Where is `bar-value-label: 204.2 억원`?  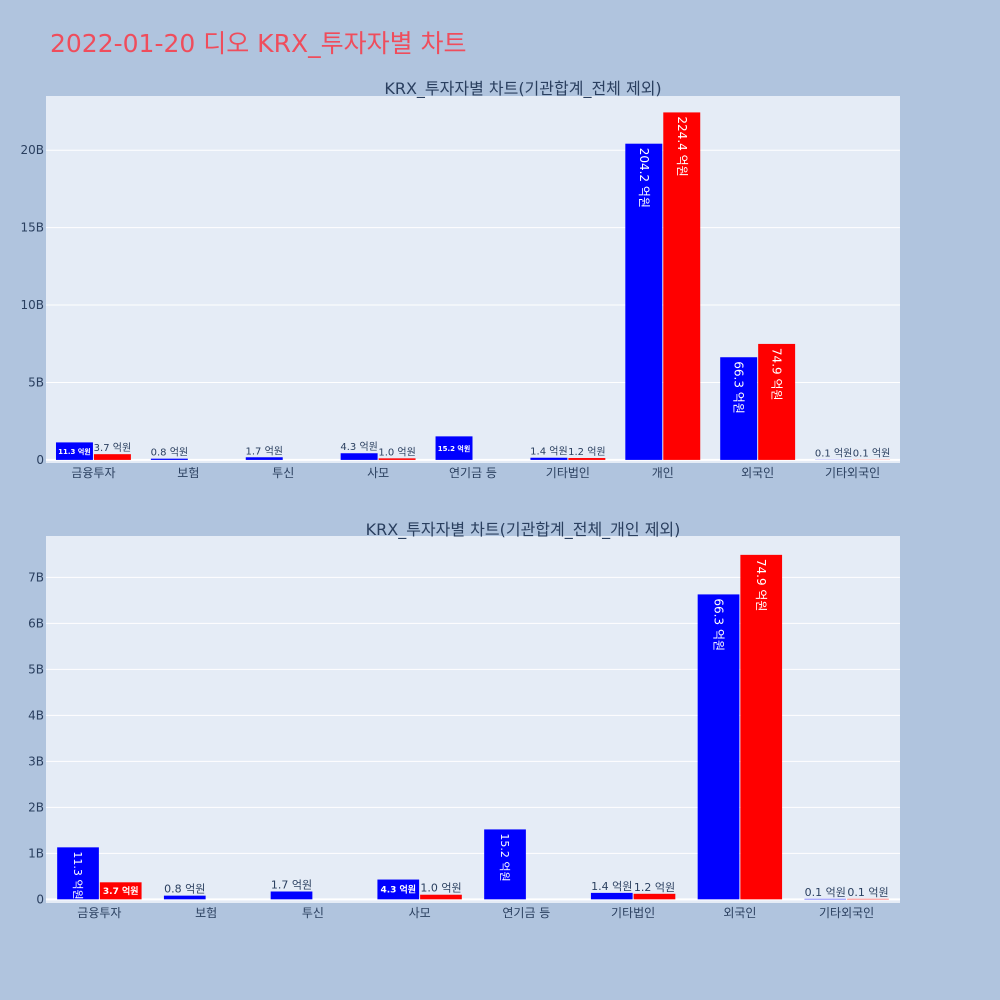
bar-value-label: 204.2 억원 is located at coordinates (644, 178).